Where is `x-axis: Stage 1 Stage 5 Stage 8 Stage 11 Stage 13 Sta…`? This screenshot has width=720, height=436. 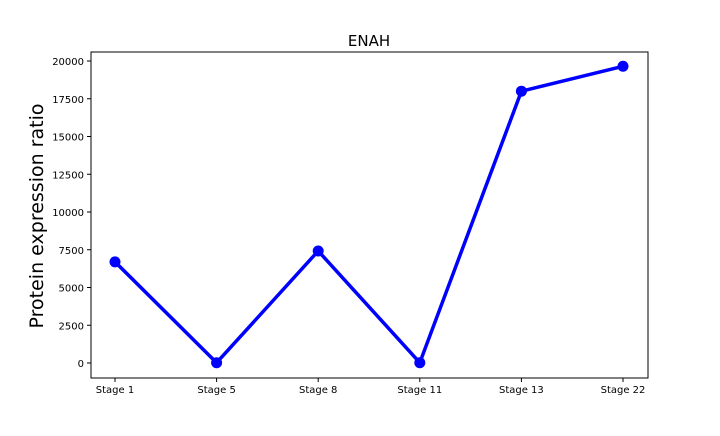 x-axis: Stage 1 Stage 5 Stage 8 Stage 11 Stage 13 Sta… is located at coordinates (371, 387).